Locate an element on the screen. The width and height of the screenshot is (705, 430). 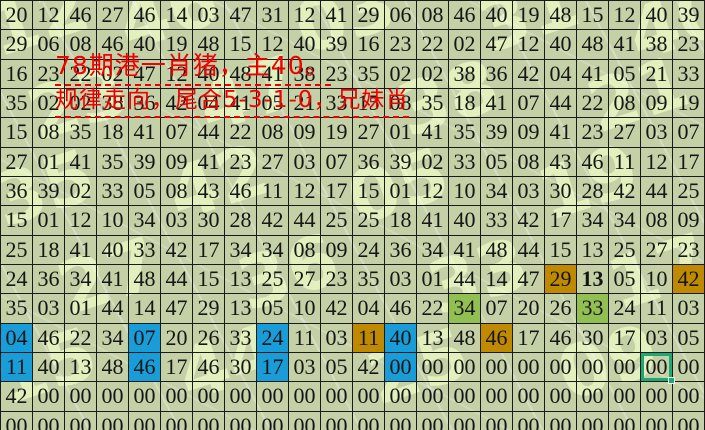
grid-cell: 43 is located at coordinates (561, 162).